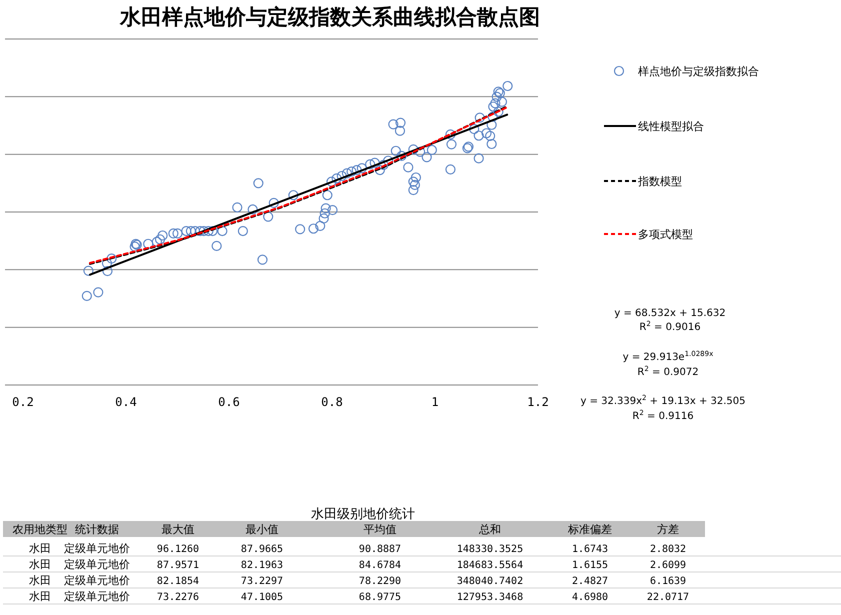 The height and width of the screenshot is (615, 841). What do you see at coordinates (663, 415) in the screenshot?
I see `text: R$^{2}$ = 0.9116` at bounding box center [663, 415].